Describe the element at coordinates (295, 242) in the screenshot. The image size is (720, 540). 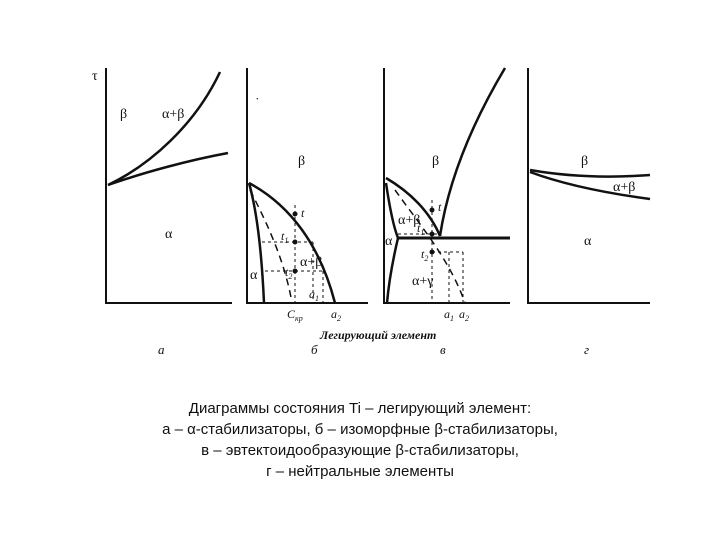
I see `panel-b-point-t1` at that location.